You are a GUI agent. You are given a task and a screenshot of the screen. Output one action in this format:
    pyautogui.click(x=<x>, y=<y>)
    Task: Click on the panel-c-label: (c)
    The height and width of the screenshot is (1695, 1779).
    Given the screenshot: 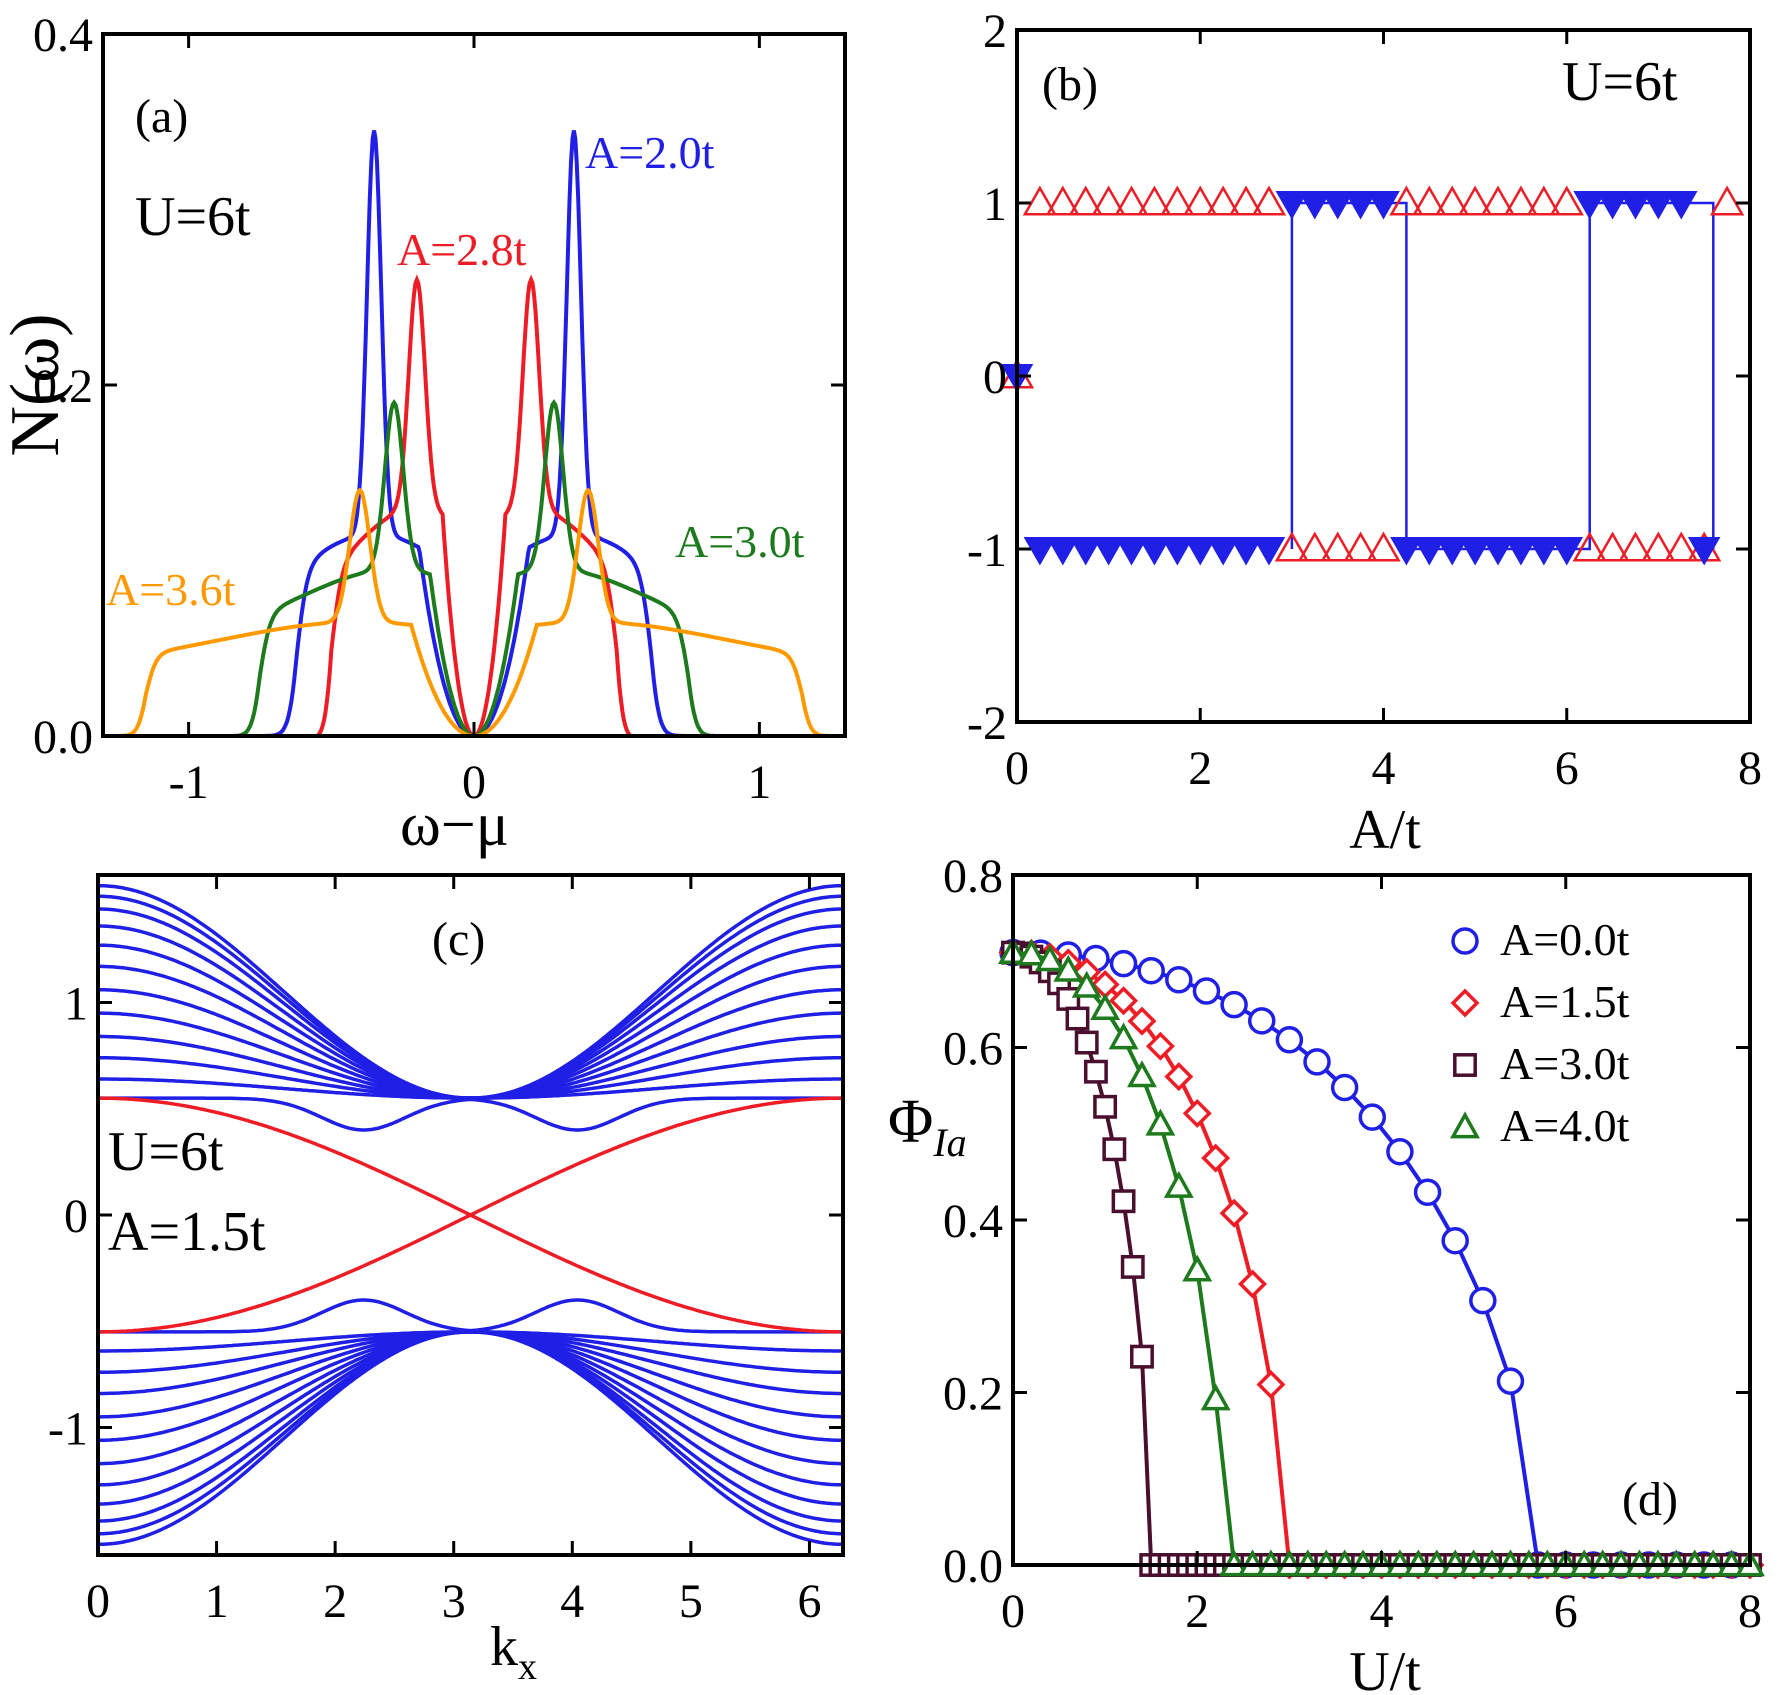 What is the action you would take?
    pyautogui.click(x=458, y=939)
    